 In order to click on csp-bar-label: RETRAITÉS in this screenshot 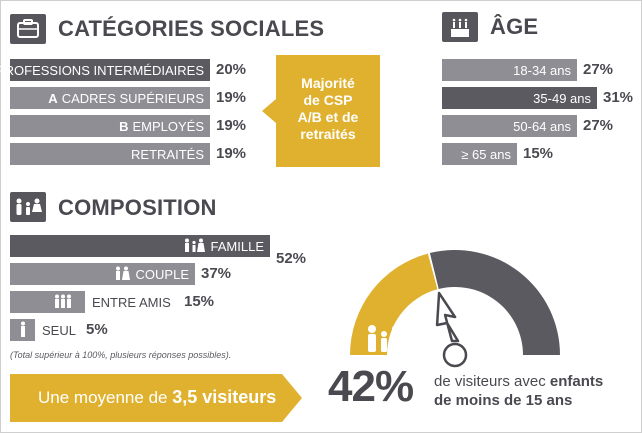, I will do `click(167, 154)`.